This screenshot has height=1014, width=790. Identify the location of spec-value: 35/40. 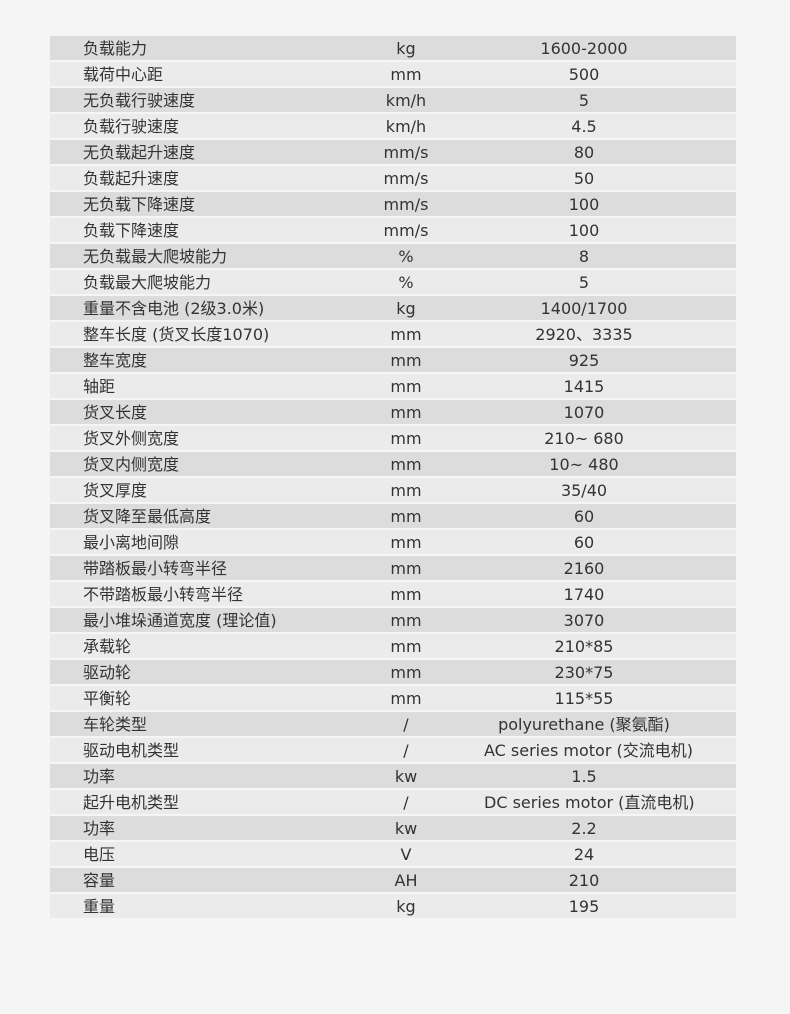
(584, 490).